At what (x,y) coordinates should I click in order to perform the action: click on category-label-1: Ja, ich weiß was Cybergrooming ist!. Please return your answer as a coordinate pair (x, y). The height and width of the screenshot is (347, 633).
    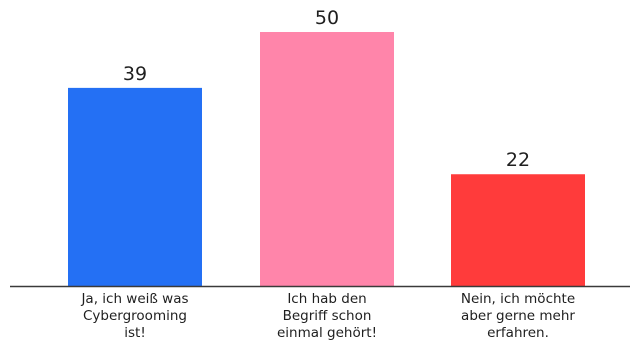
    Looking at the image, I should click on (134, 316).